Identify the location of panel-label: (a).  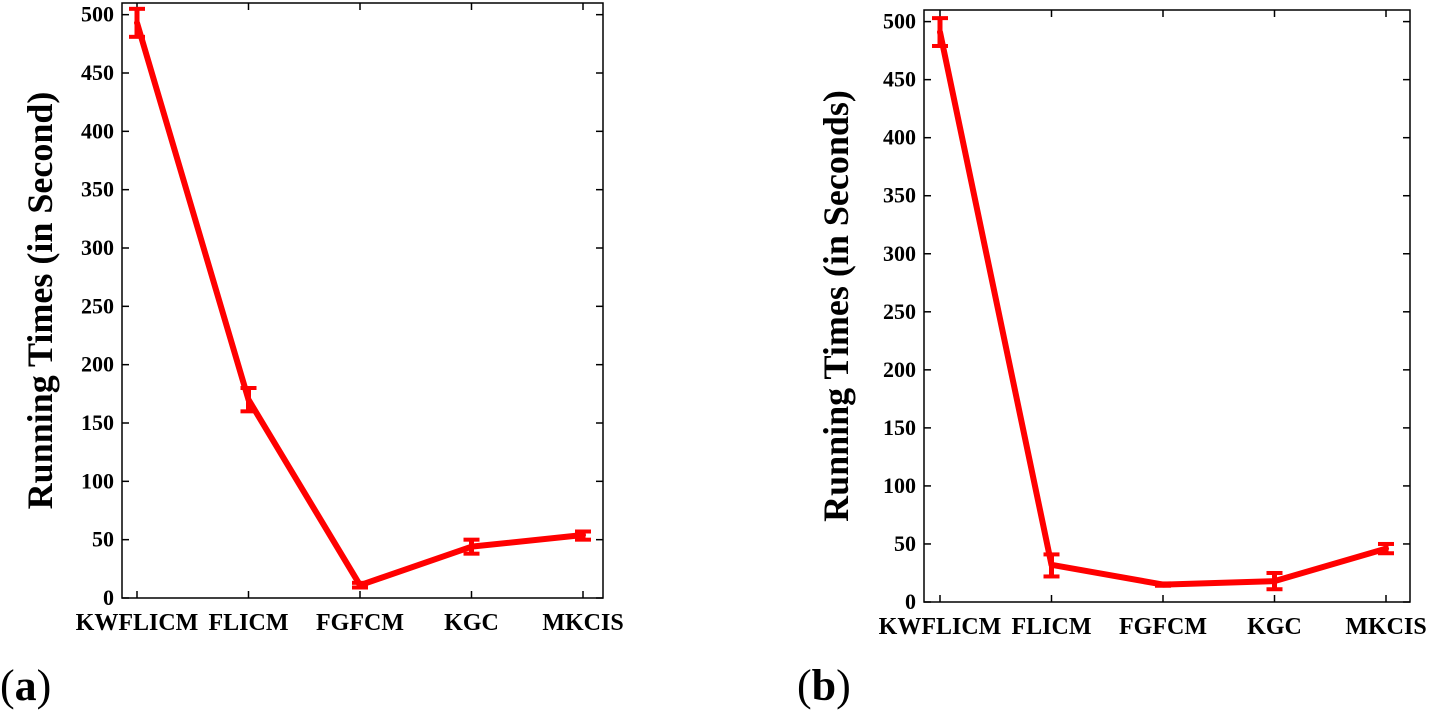
(25, 685).